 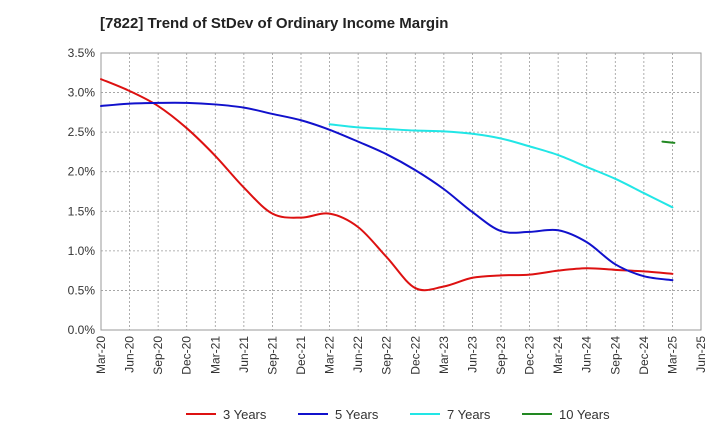 What do you see at coordinates (272, 355) in the screenshot?
I see `x-tick-label: Sep-21` at bounding box center [272, 355].